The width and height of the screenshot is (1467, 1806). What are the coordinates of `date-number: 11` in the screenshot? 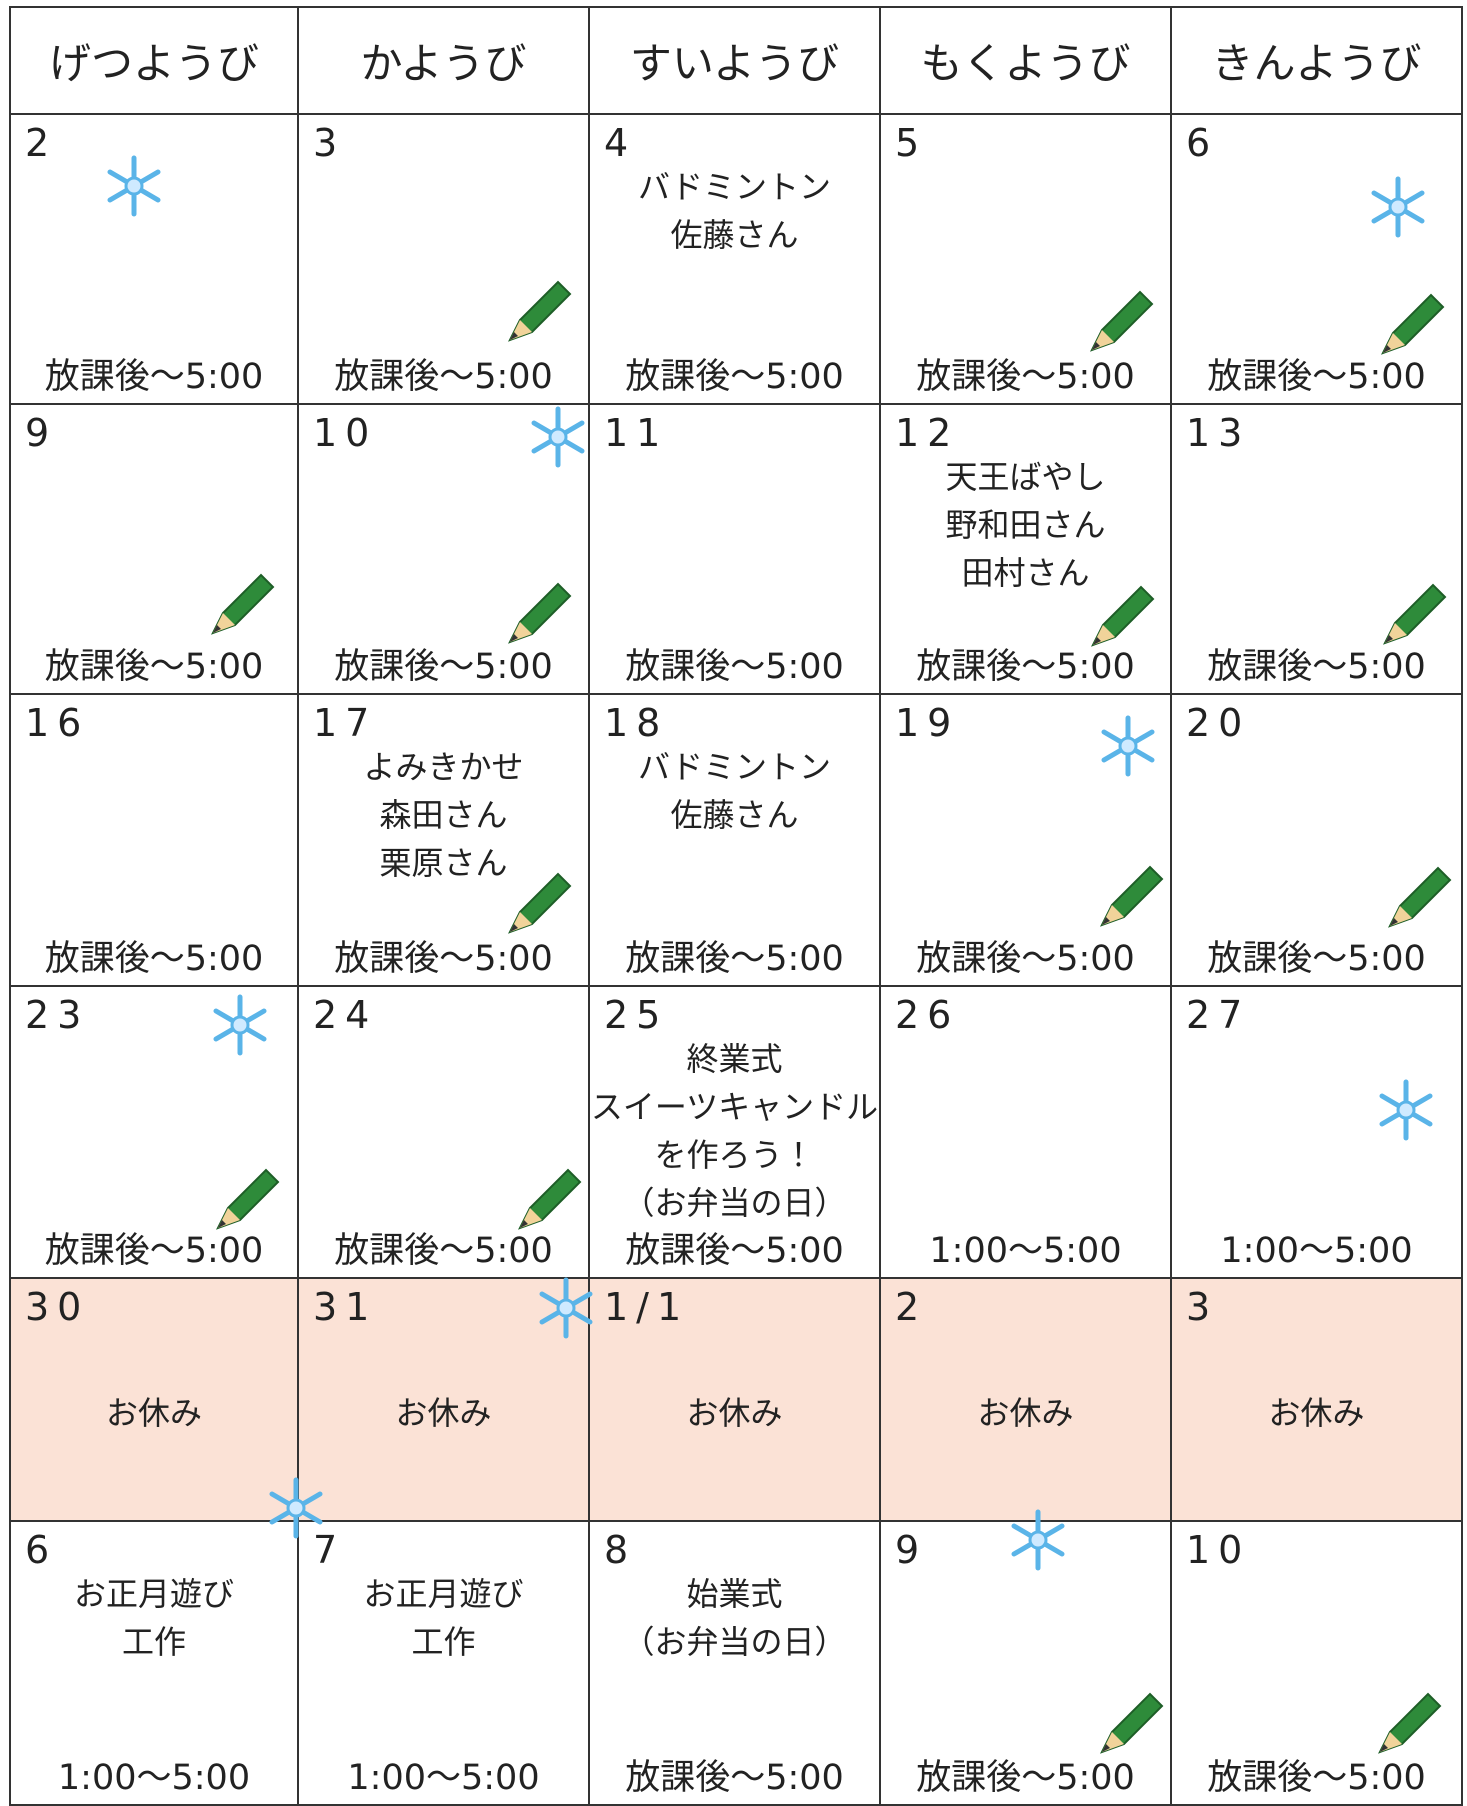 It's located at (636, 433).